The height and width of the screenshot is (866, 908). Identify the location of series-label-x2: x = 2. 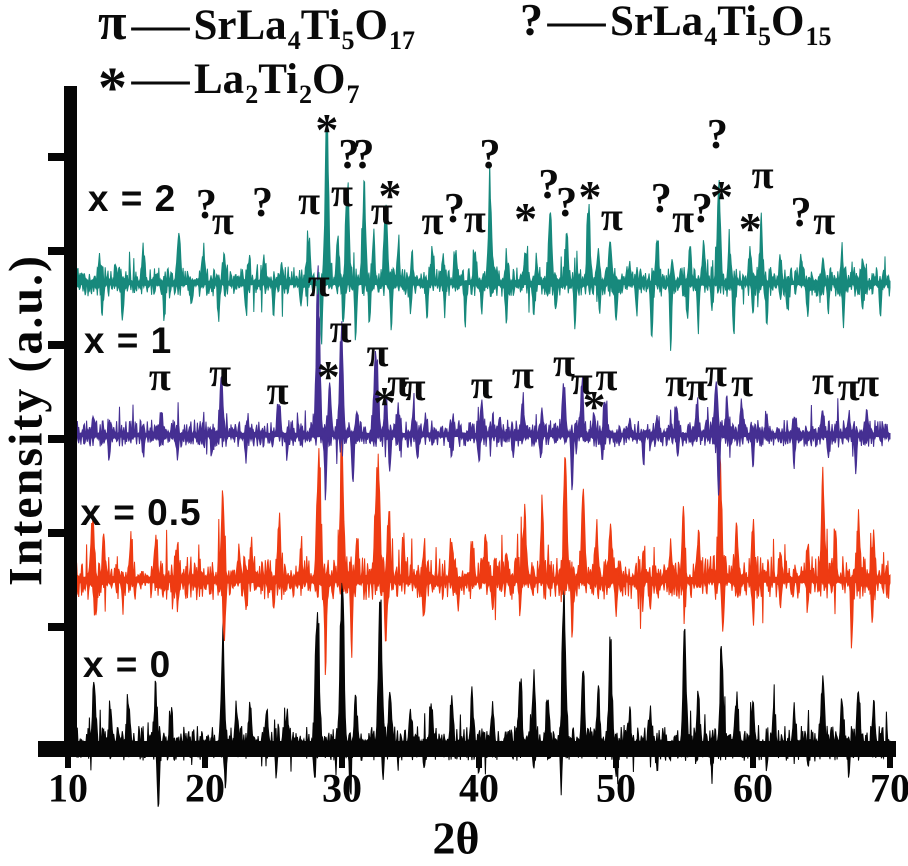
(132, 198).